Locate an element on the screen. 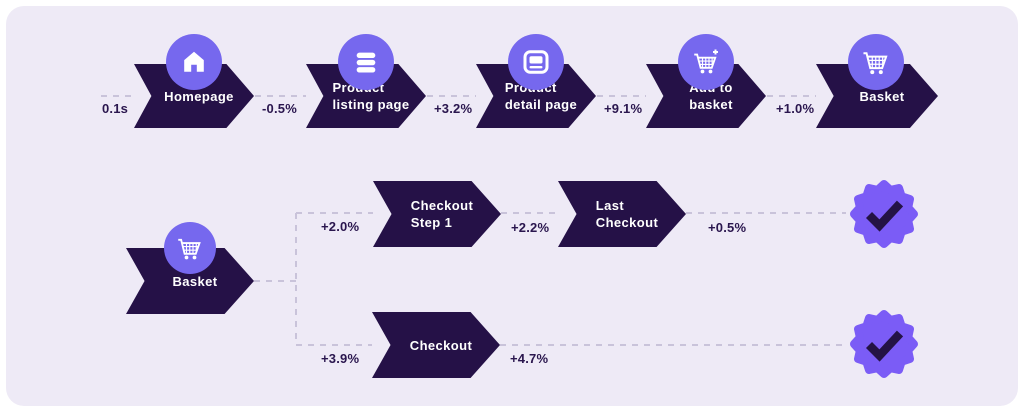 The width and height of the screenshot is (1024, 412). funnel-step-checkout-step-1: Checkout Step 1 is located at coordinates (437, 214).